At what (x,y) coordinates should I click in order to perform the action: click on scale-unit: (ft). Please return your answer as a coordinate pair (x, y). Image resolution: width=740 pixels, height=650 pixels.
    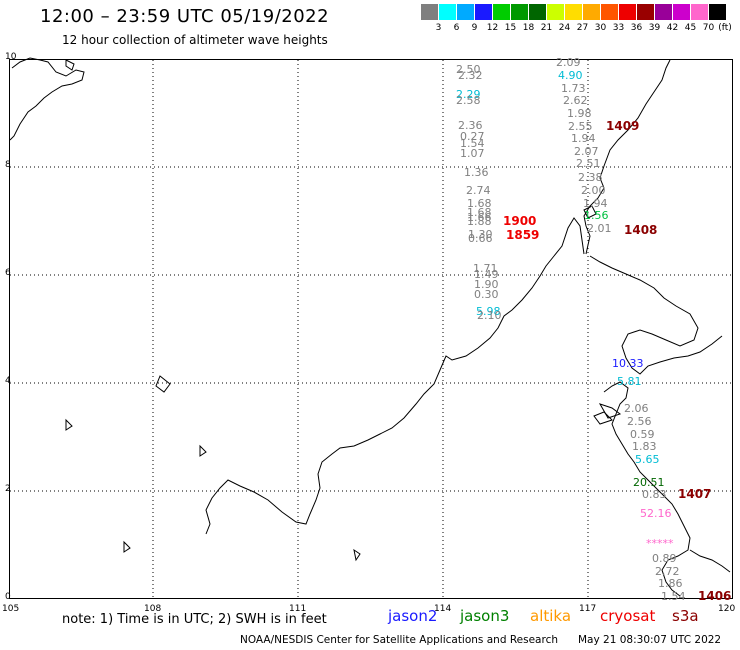
    Looking at the image, I should click on (725, 28).